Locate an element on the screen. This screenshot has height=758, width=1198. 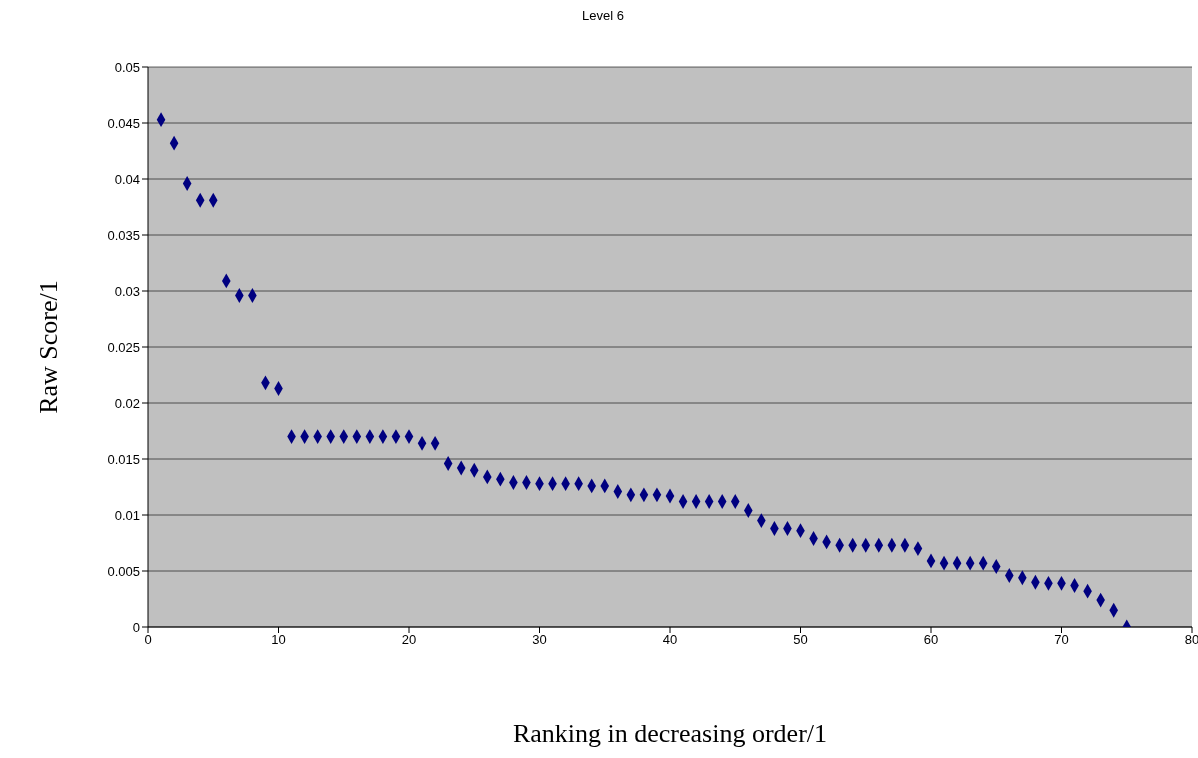
x-tick-label: 60 is located at coordinates (931, 640).